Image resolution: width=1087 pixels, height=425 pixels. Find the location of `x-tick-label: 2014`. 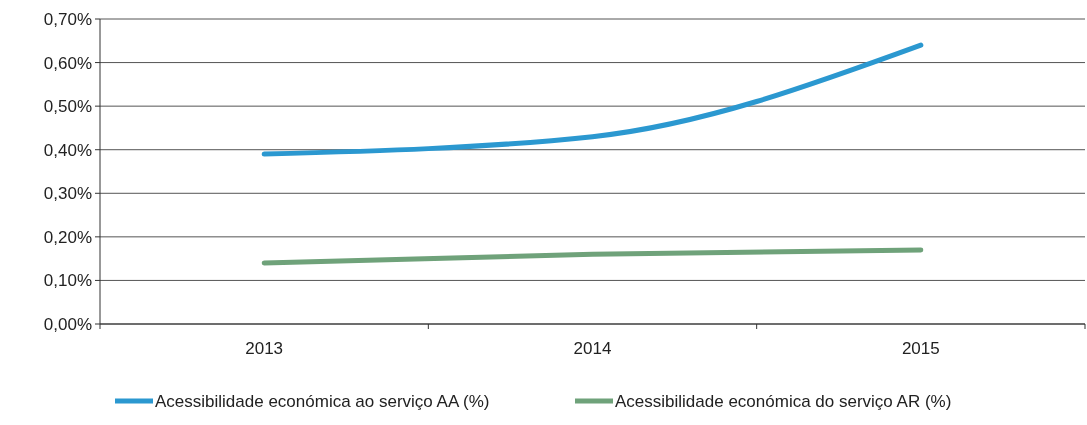

x-tick-label: 2014 is located at coordinates (592, 348).